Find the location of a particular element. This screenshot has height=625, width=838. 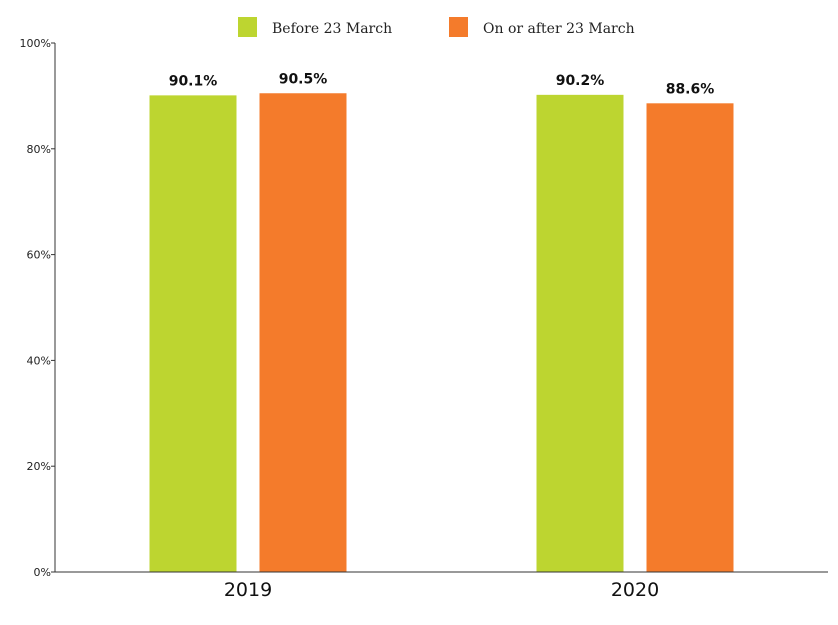

y-tick-label: 60% is located at coordinates (39, 255).